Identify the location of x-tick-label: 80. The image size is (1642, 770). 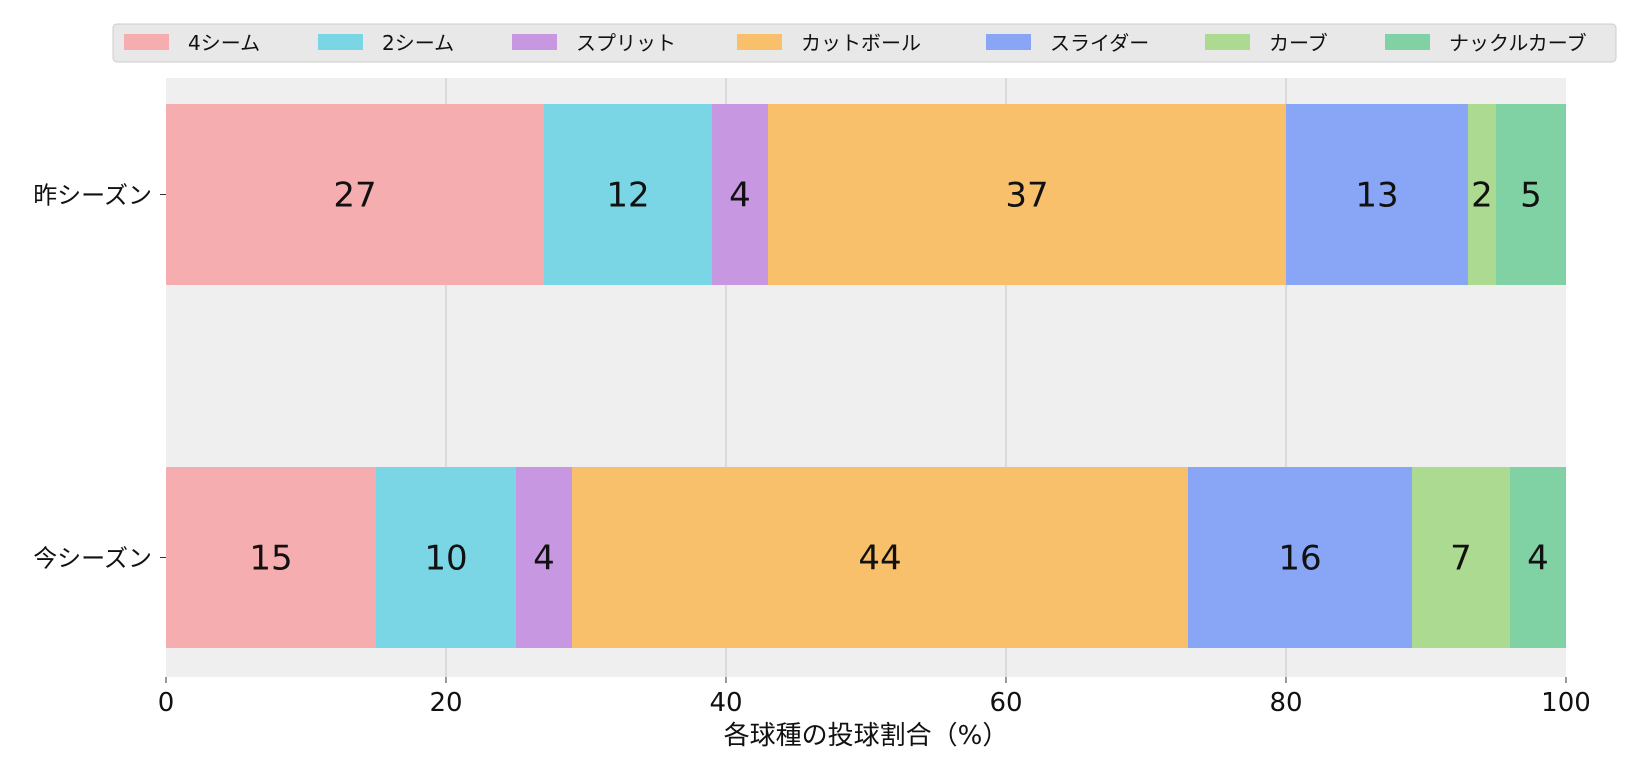
(1285, 703).